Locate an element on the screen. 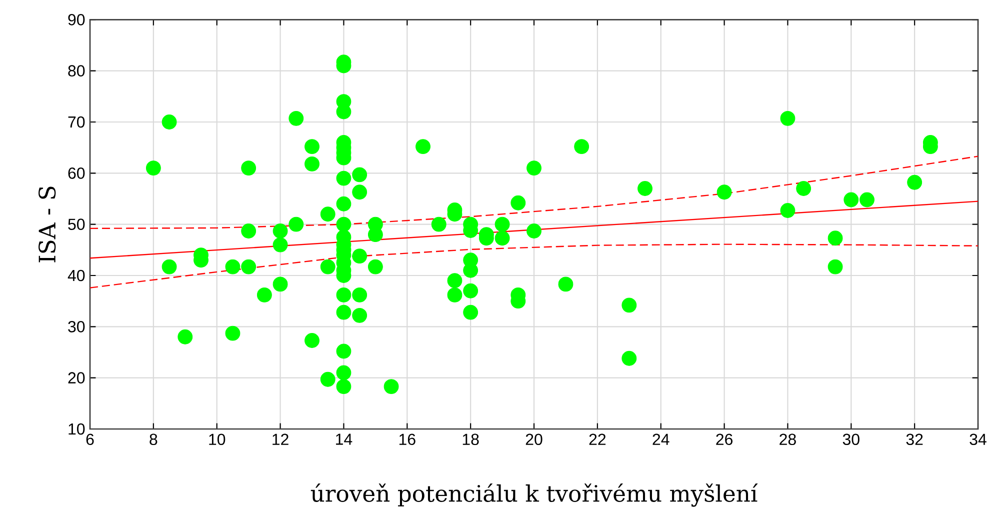  y-tick-label: 50 is located at coordinates (76, 224).